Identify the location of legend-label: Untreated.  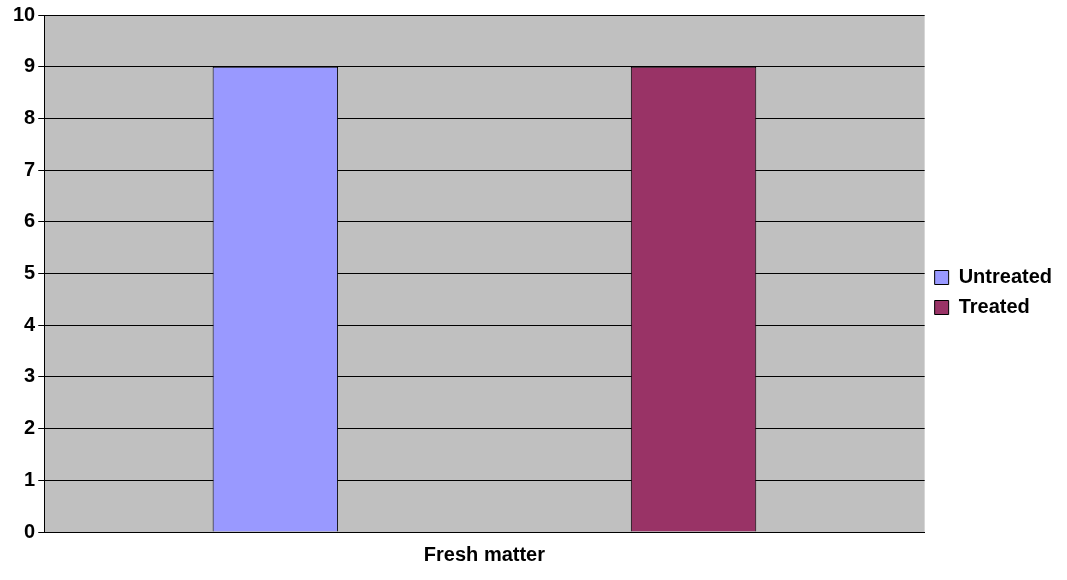
(1005, 276).